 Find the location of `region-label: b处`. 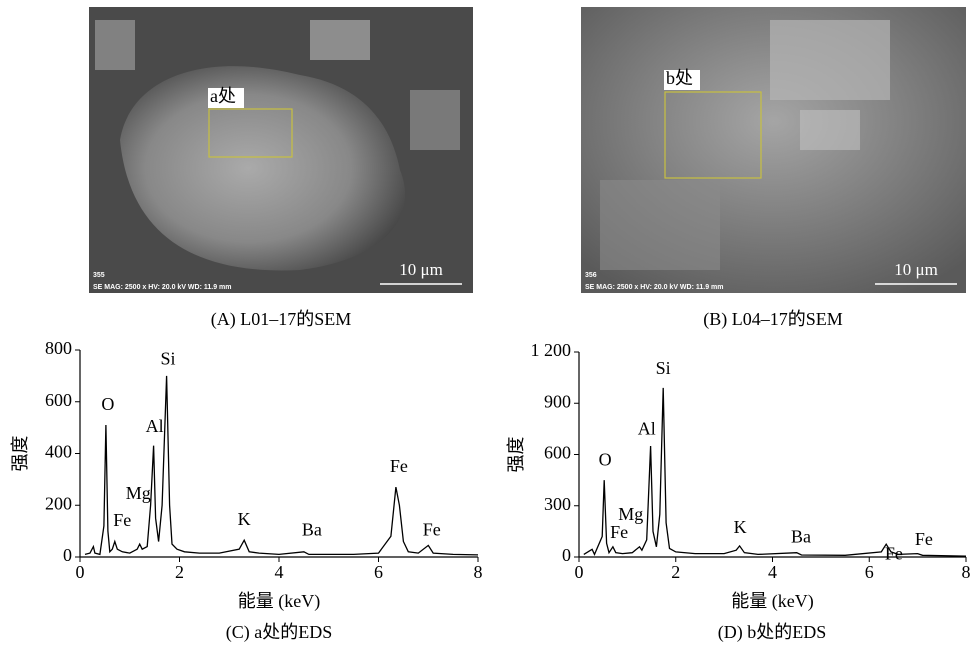

region-label: b处 is located at coordinates (679, 78).